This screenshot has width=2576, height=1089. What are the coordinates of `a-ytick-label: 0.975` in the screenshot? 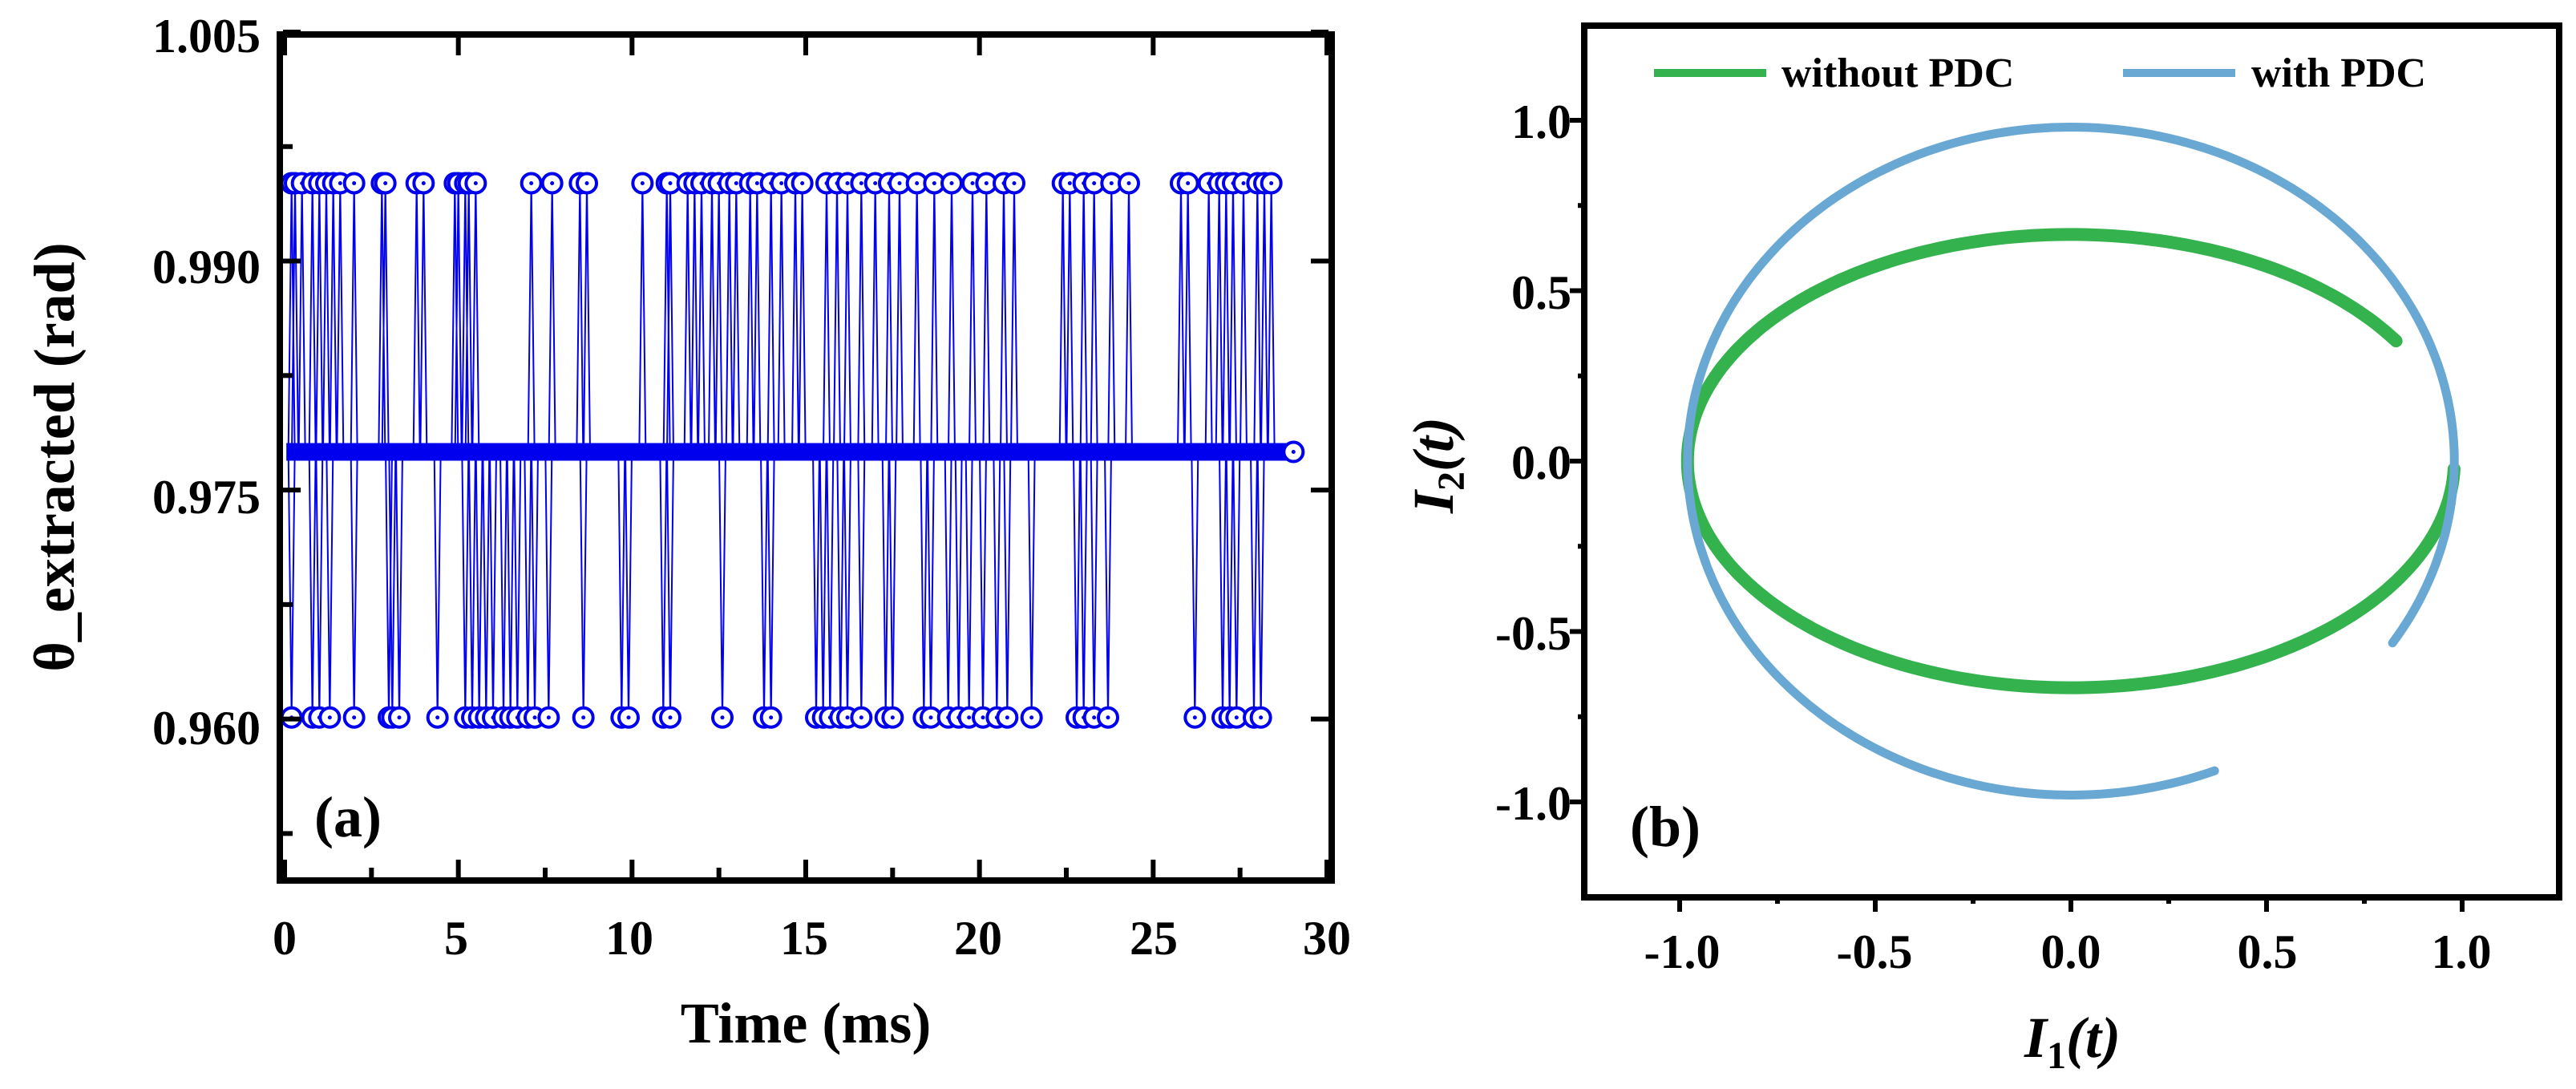 It's located at (206, 498).